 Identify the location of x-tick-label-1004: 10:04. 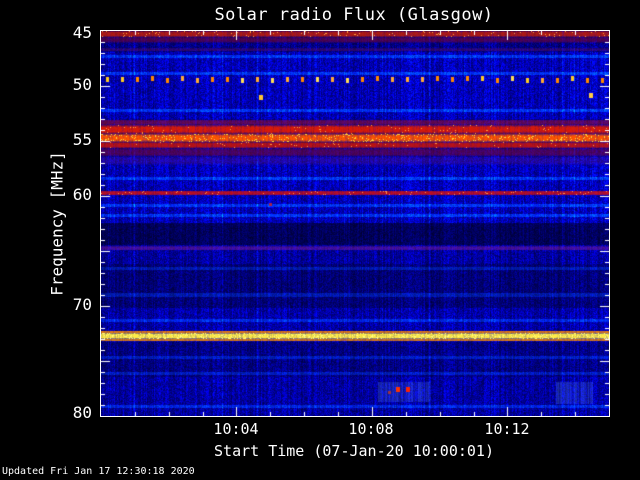
(236, 429).